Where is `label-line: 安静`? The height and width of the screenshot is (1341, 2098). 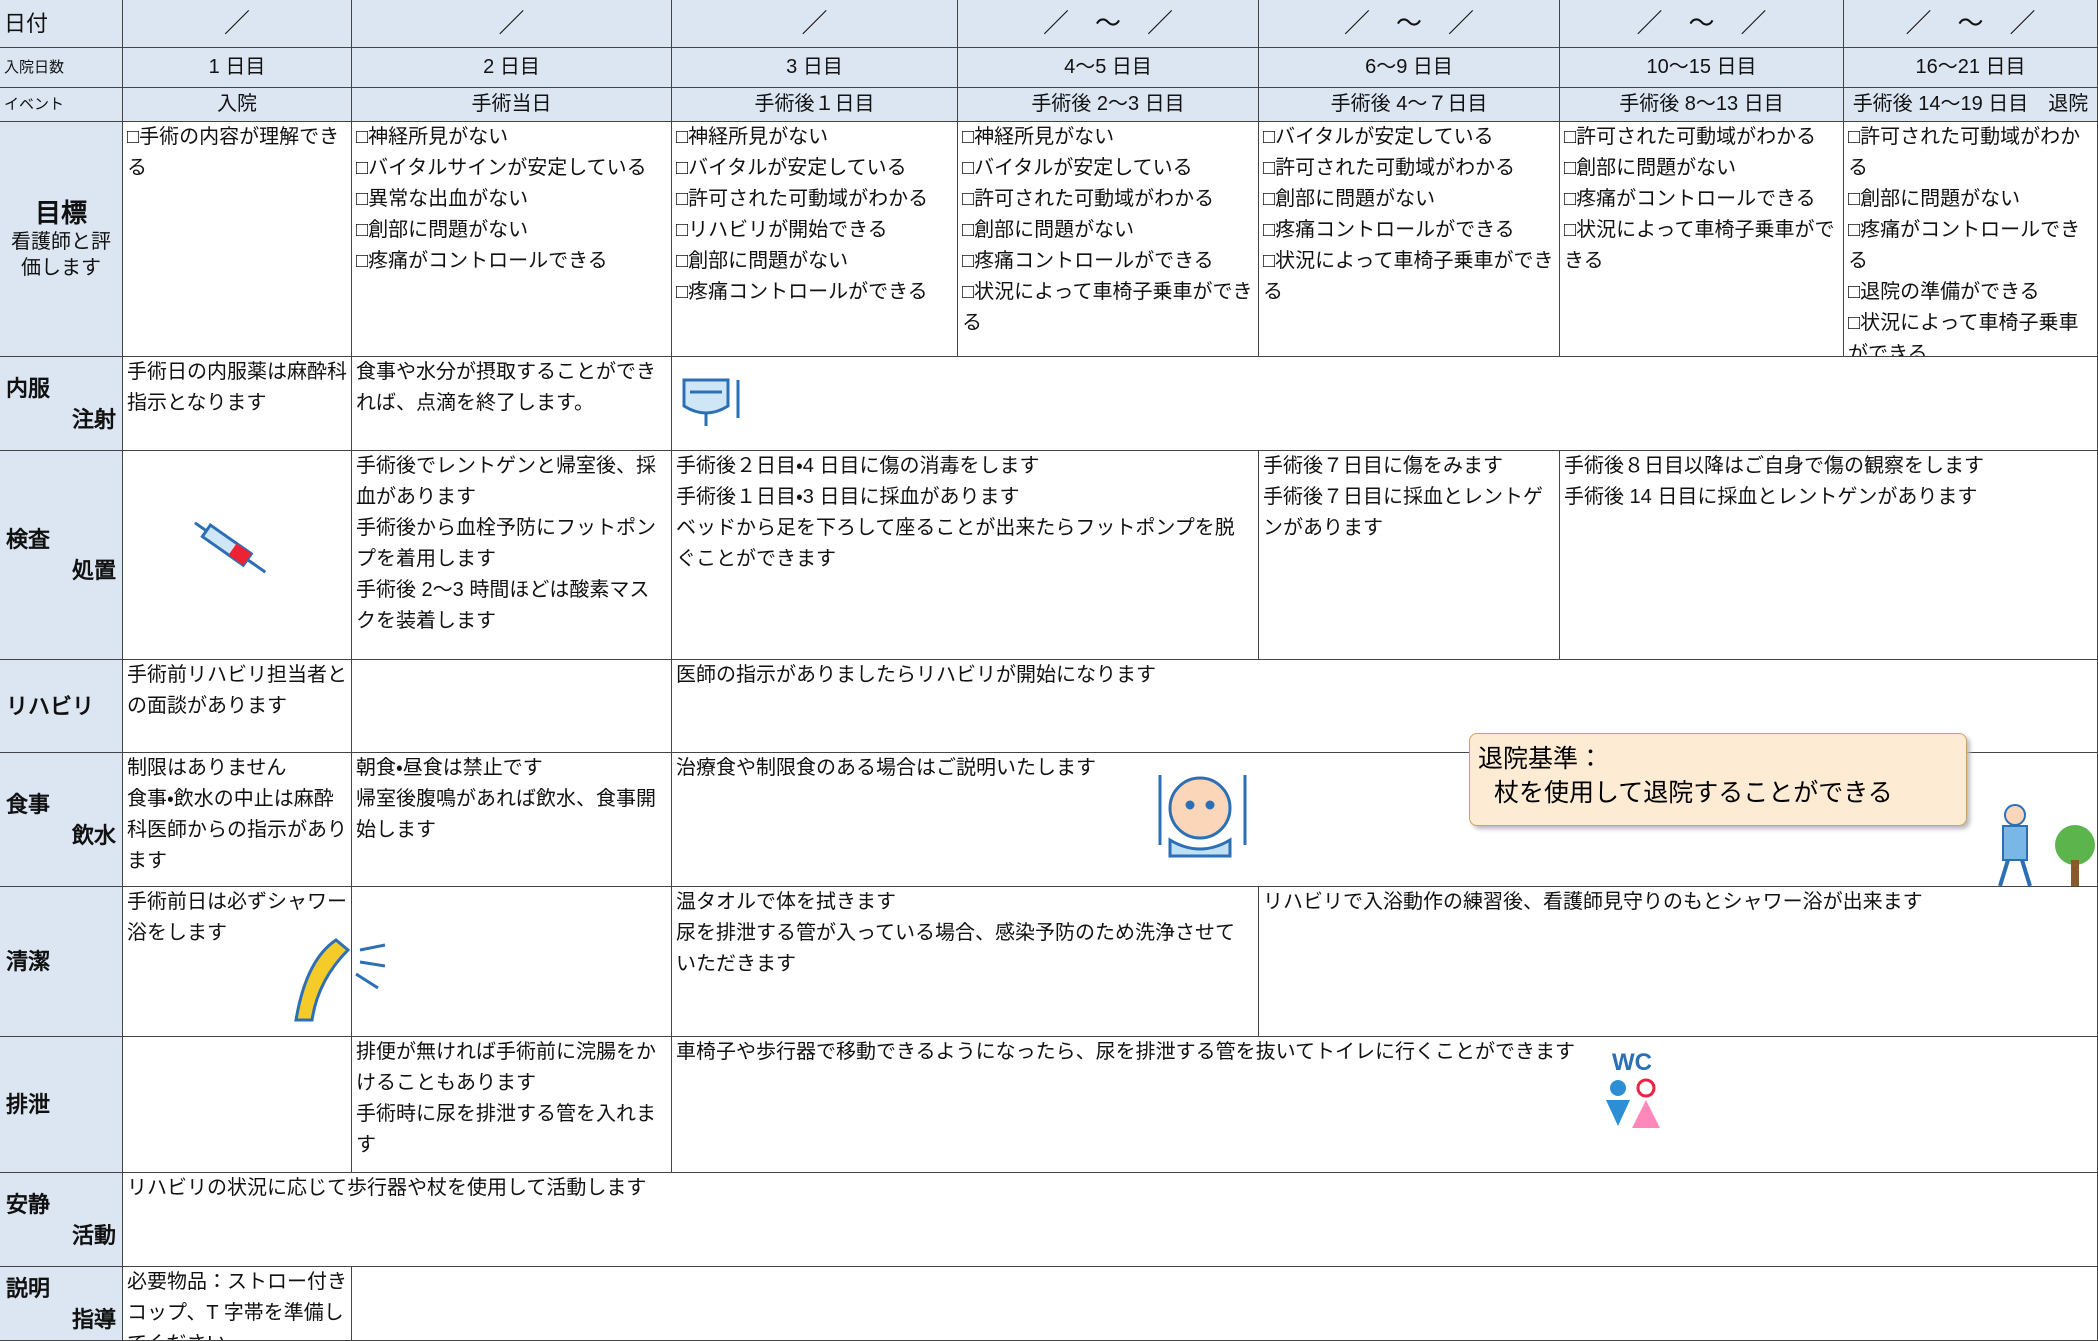
label-line: 安静 is located at coordinates (28, 1204).